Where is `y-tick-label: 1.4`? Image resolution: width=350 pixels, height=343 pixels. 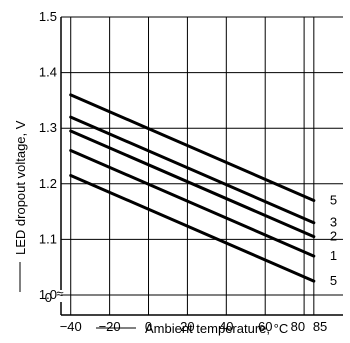
y-tick-label: 1.4 is located at coordinates (48, 72).